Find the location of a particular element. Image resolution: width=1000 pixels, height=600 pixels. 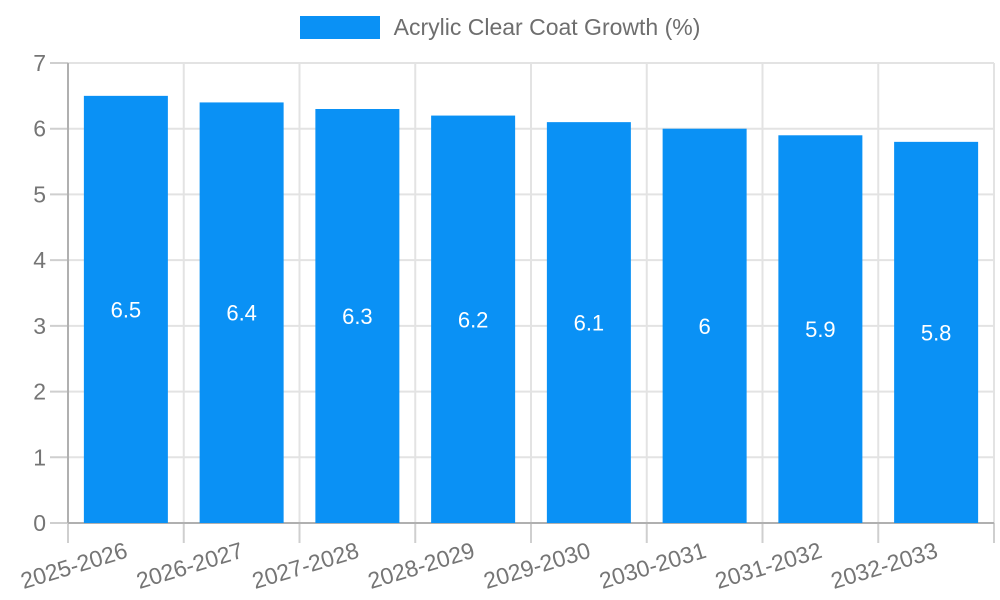

x-axis-tick-label: 2032-2033 is located at coordinates (884, 565).